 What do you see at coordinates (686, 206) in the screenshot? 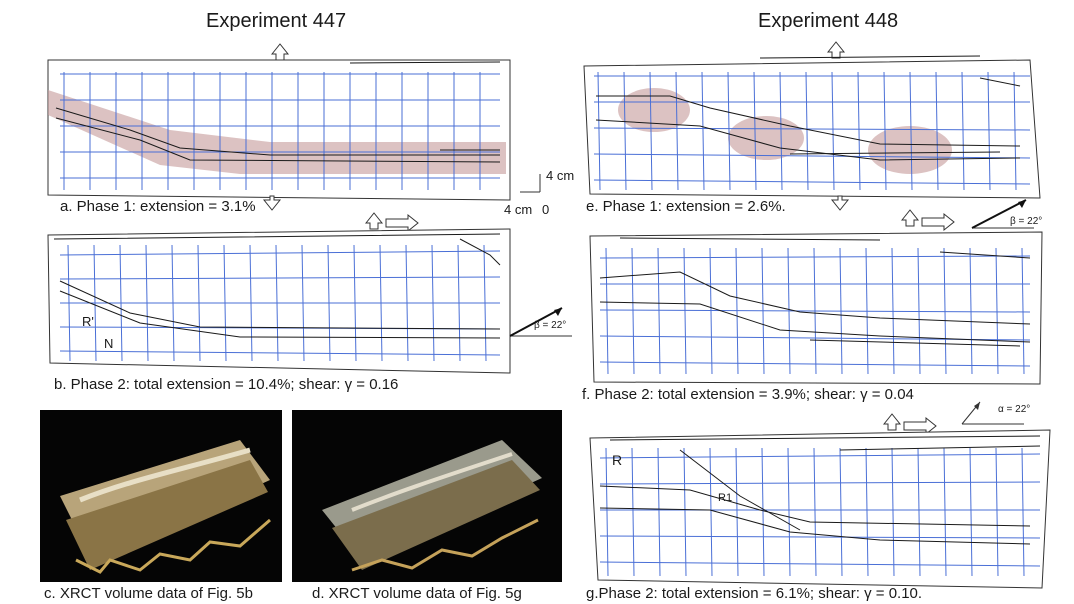
I see `caption-e: e. Phase 1: extension = 2.6%.` at bounding box center [686, 206].